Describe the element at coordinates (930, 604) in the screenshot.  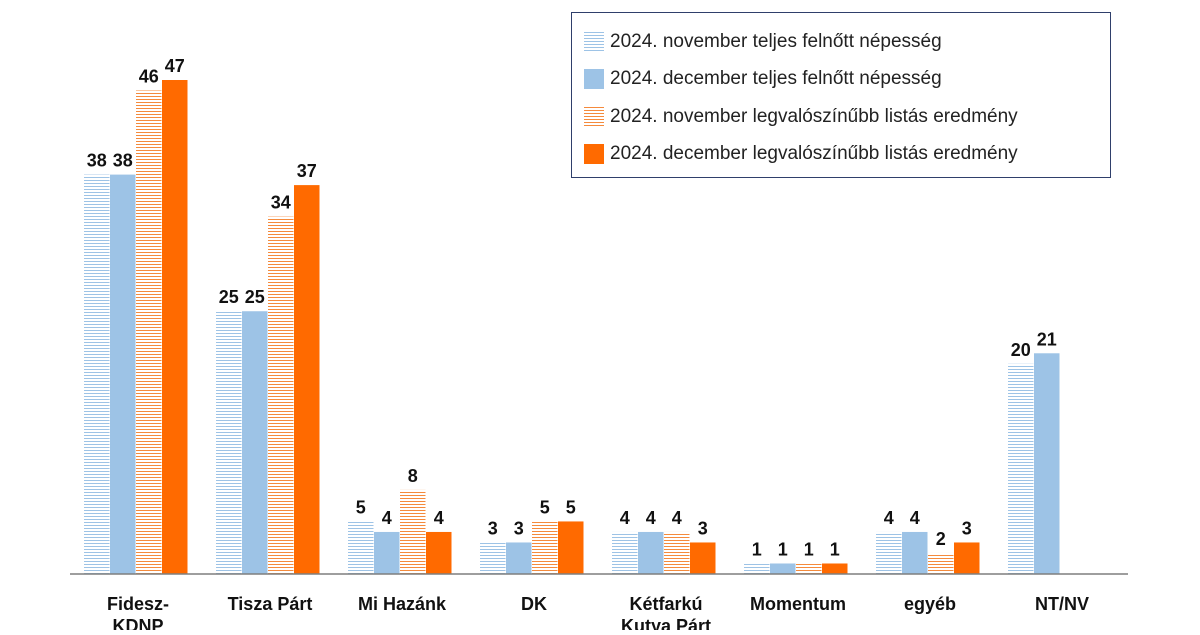
I see `x-tick-label: egyéb` at that location.